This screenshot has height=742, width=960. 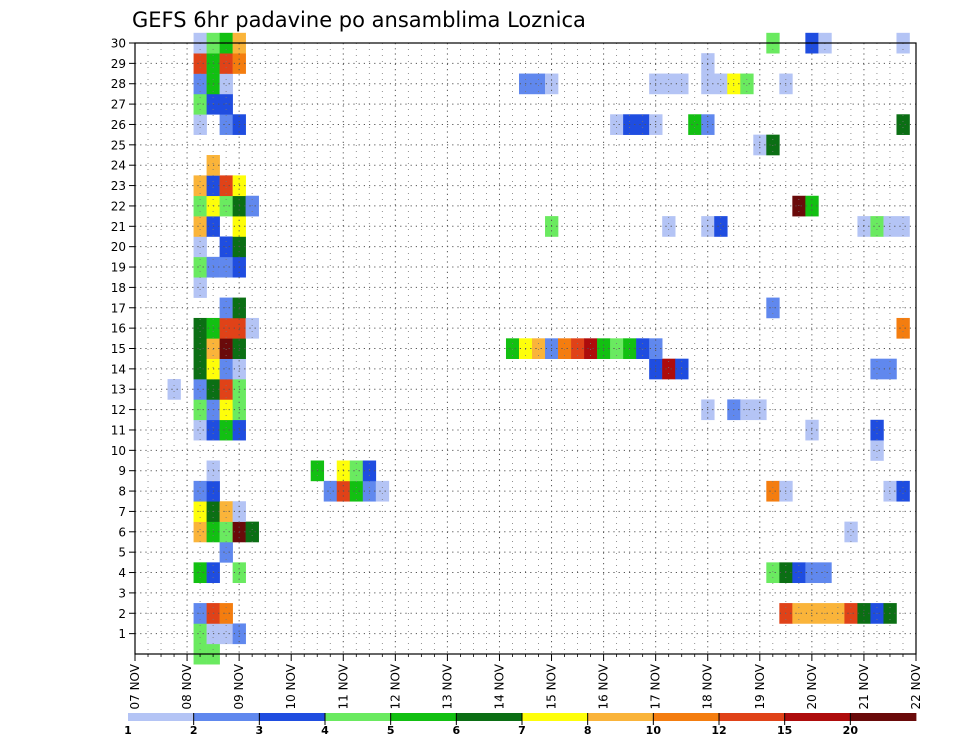 What do you see at coordinates (118, 288) in the screenshot?
I see `y-tick-label: 18` at bounding box center [118, 288].